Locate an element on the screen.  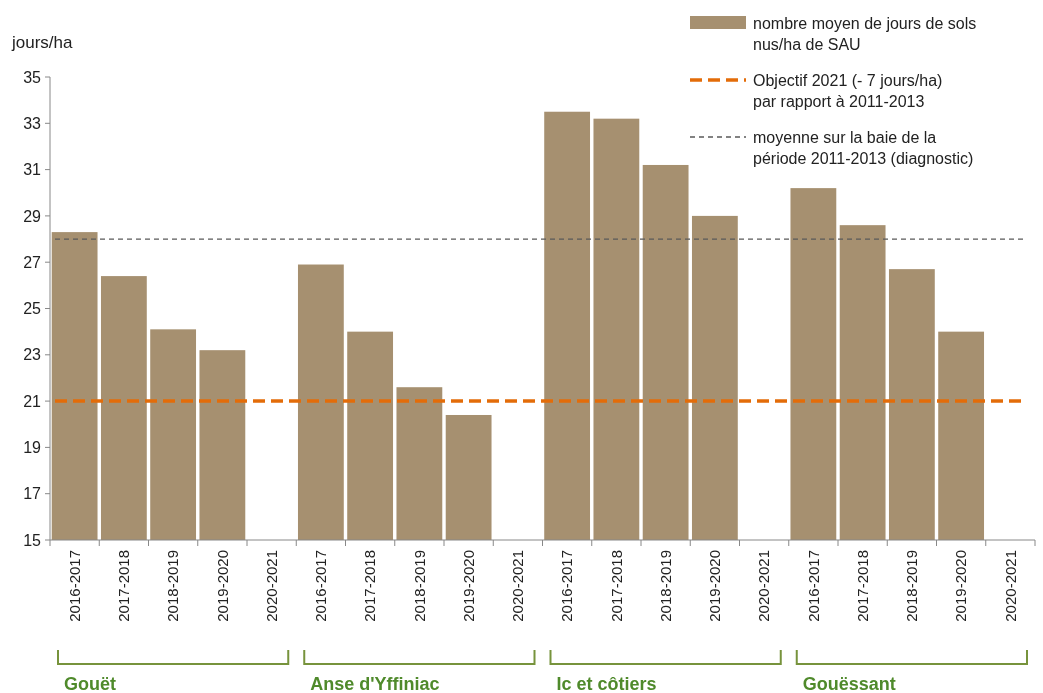
y-tick-label: 17 is located at coordinates (32, 494).